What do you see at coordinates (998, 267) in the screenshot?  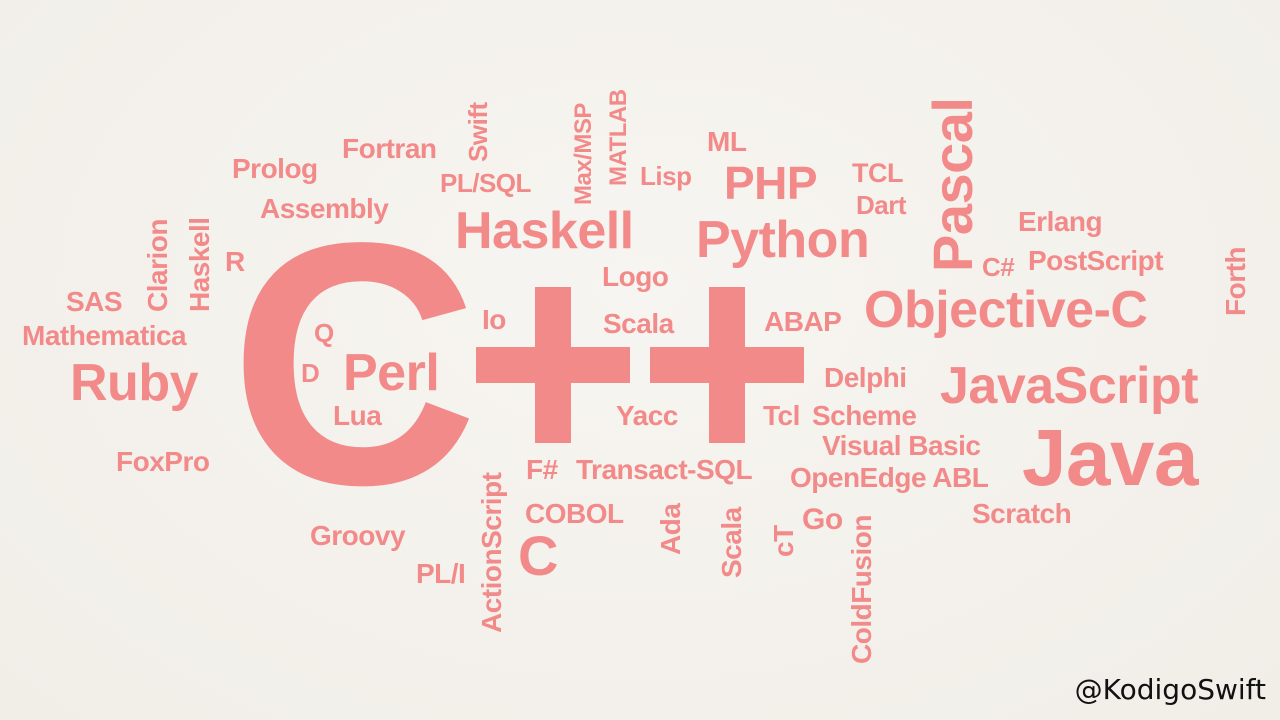 I see `word-csharp: C#` at bounding box center [998, 267].